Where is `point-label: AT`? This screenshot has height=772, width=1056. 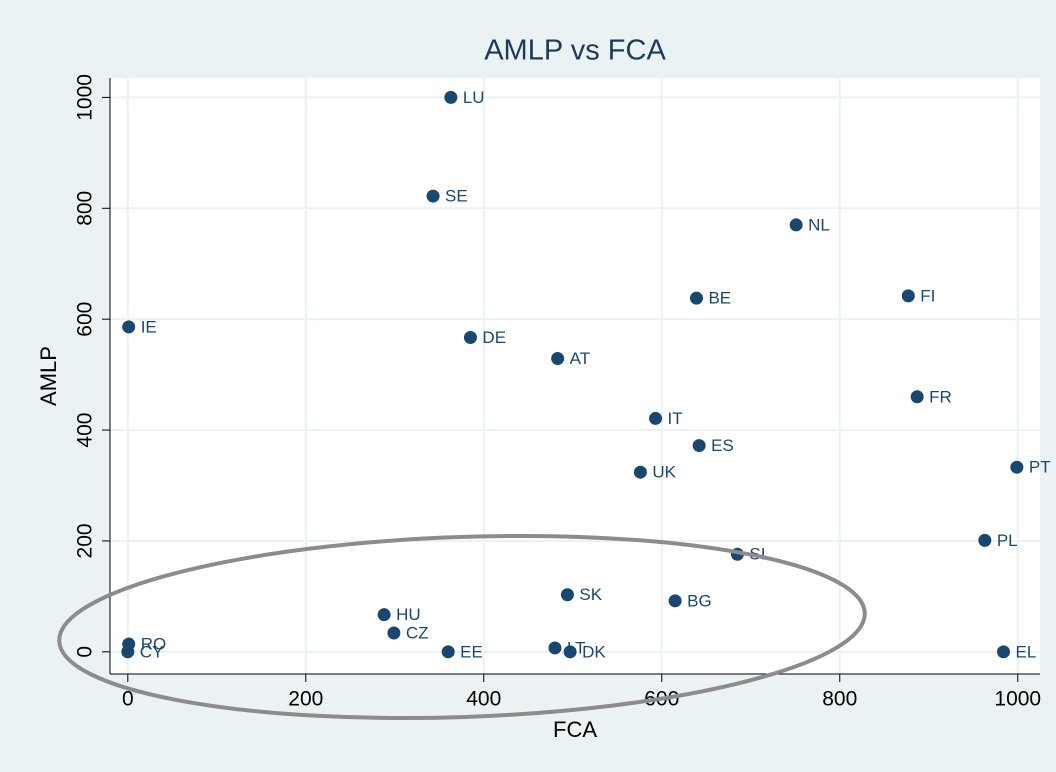 point-label: AT is located at coordinates (580, 358).